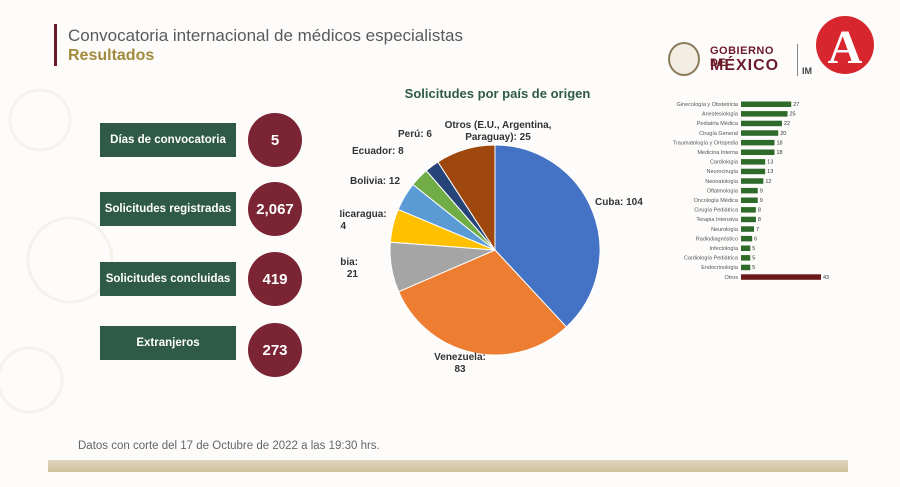  Describe the element at coordinates (746, 267) in the screenshot. I see `bar-endocrinologia` at that location.